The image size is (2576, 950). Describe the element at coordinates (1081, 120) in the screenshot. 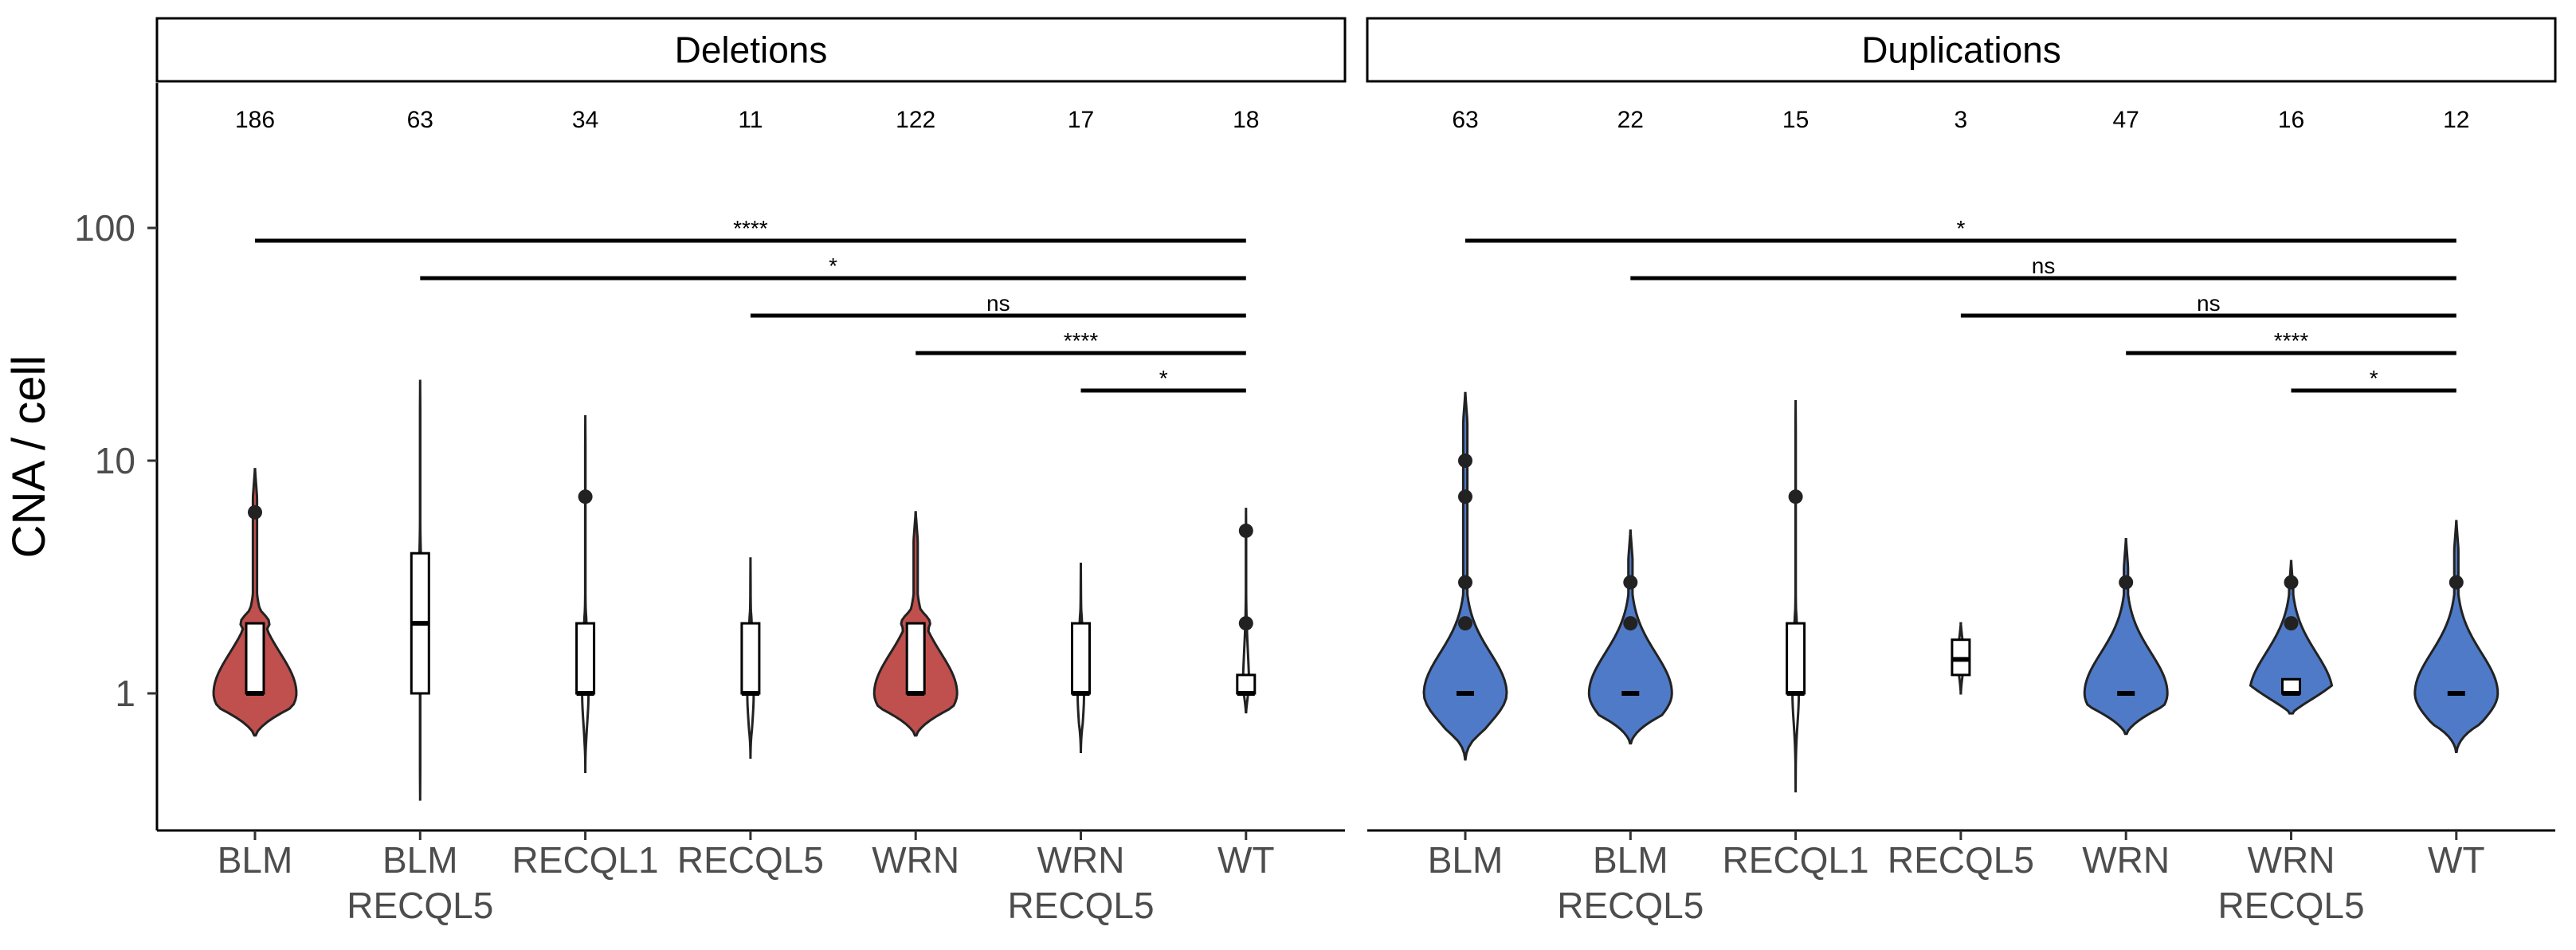

I see `sample-count: 17` at that location.